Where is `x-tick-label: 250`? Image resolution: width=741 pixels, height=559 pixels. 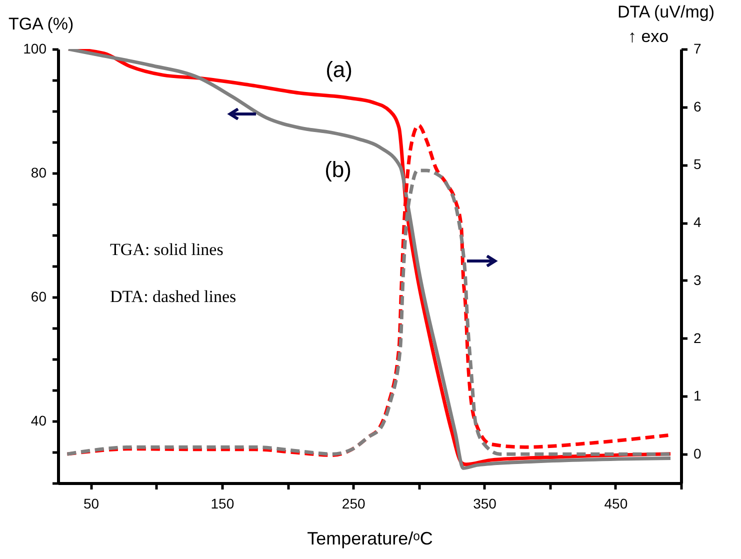 x-tick-label: 250 is located at coordinates (354, 504).